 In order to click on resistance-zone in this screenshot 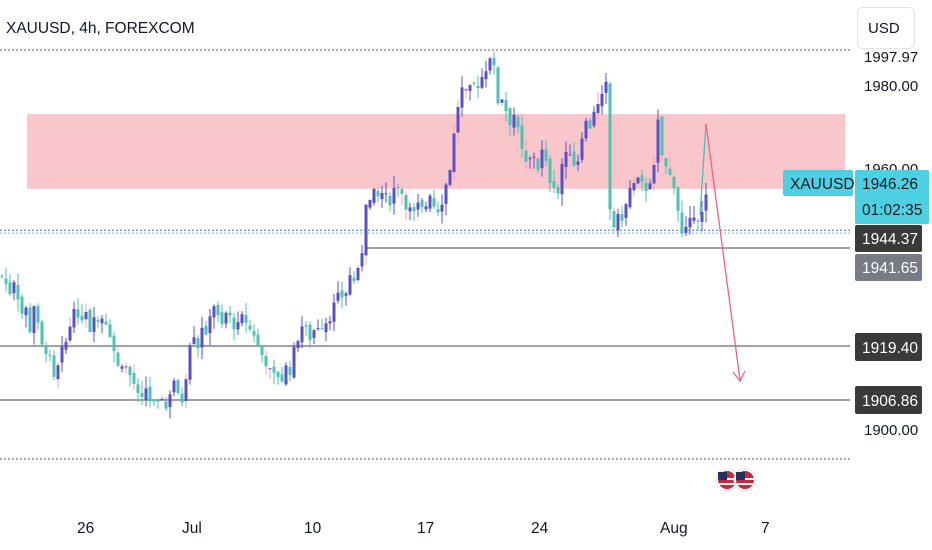, I will do `click(436, 151)`.